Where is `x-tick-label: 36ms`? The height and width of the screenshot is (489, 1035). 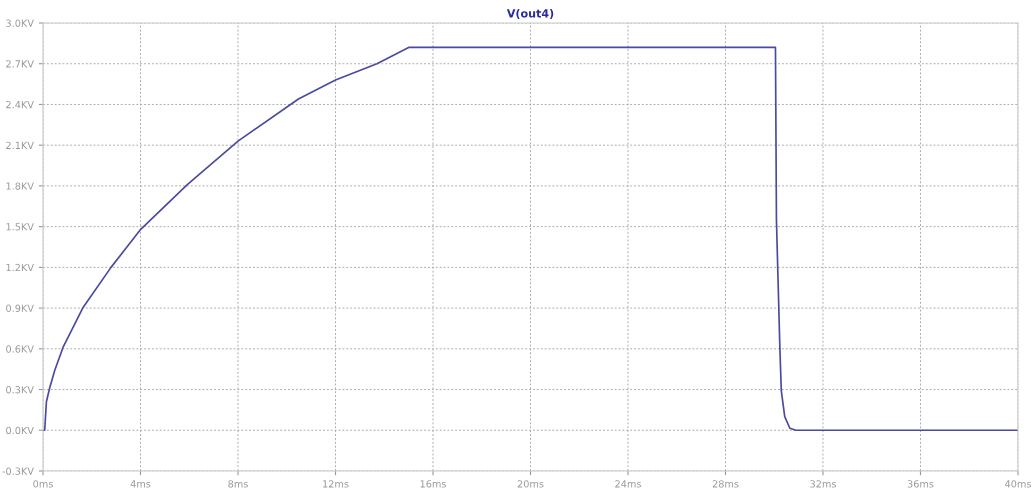 x-tick-label: 36ms is located at coordinates (920, 484).